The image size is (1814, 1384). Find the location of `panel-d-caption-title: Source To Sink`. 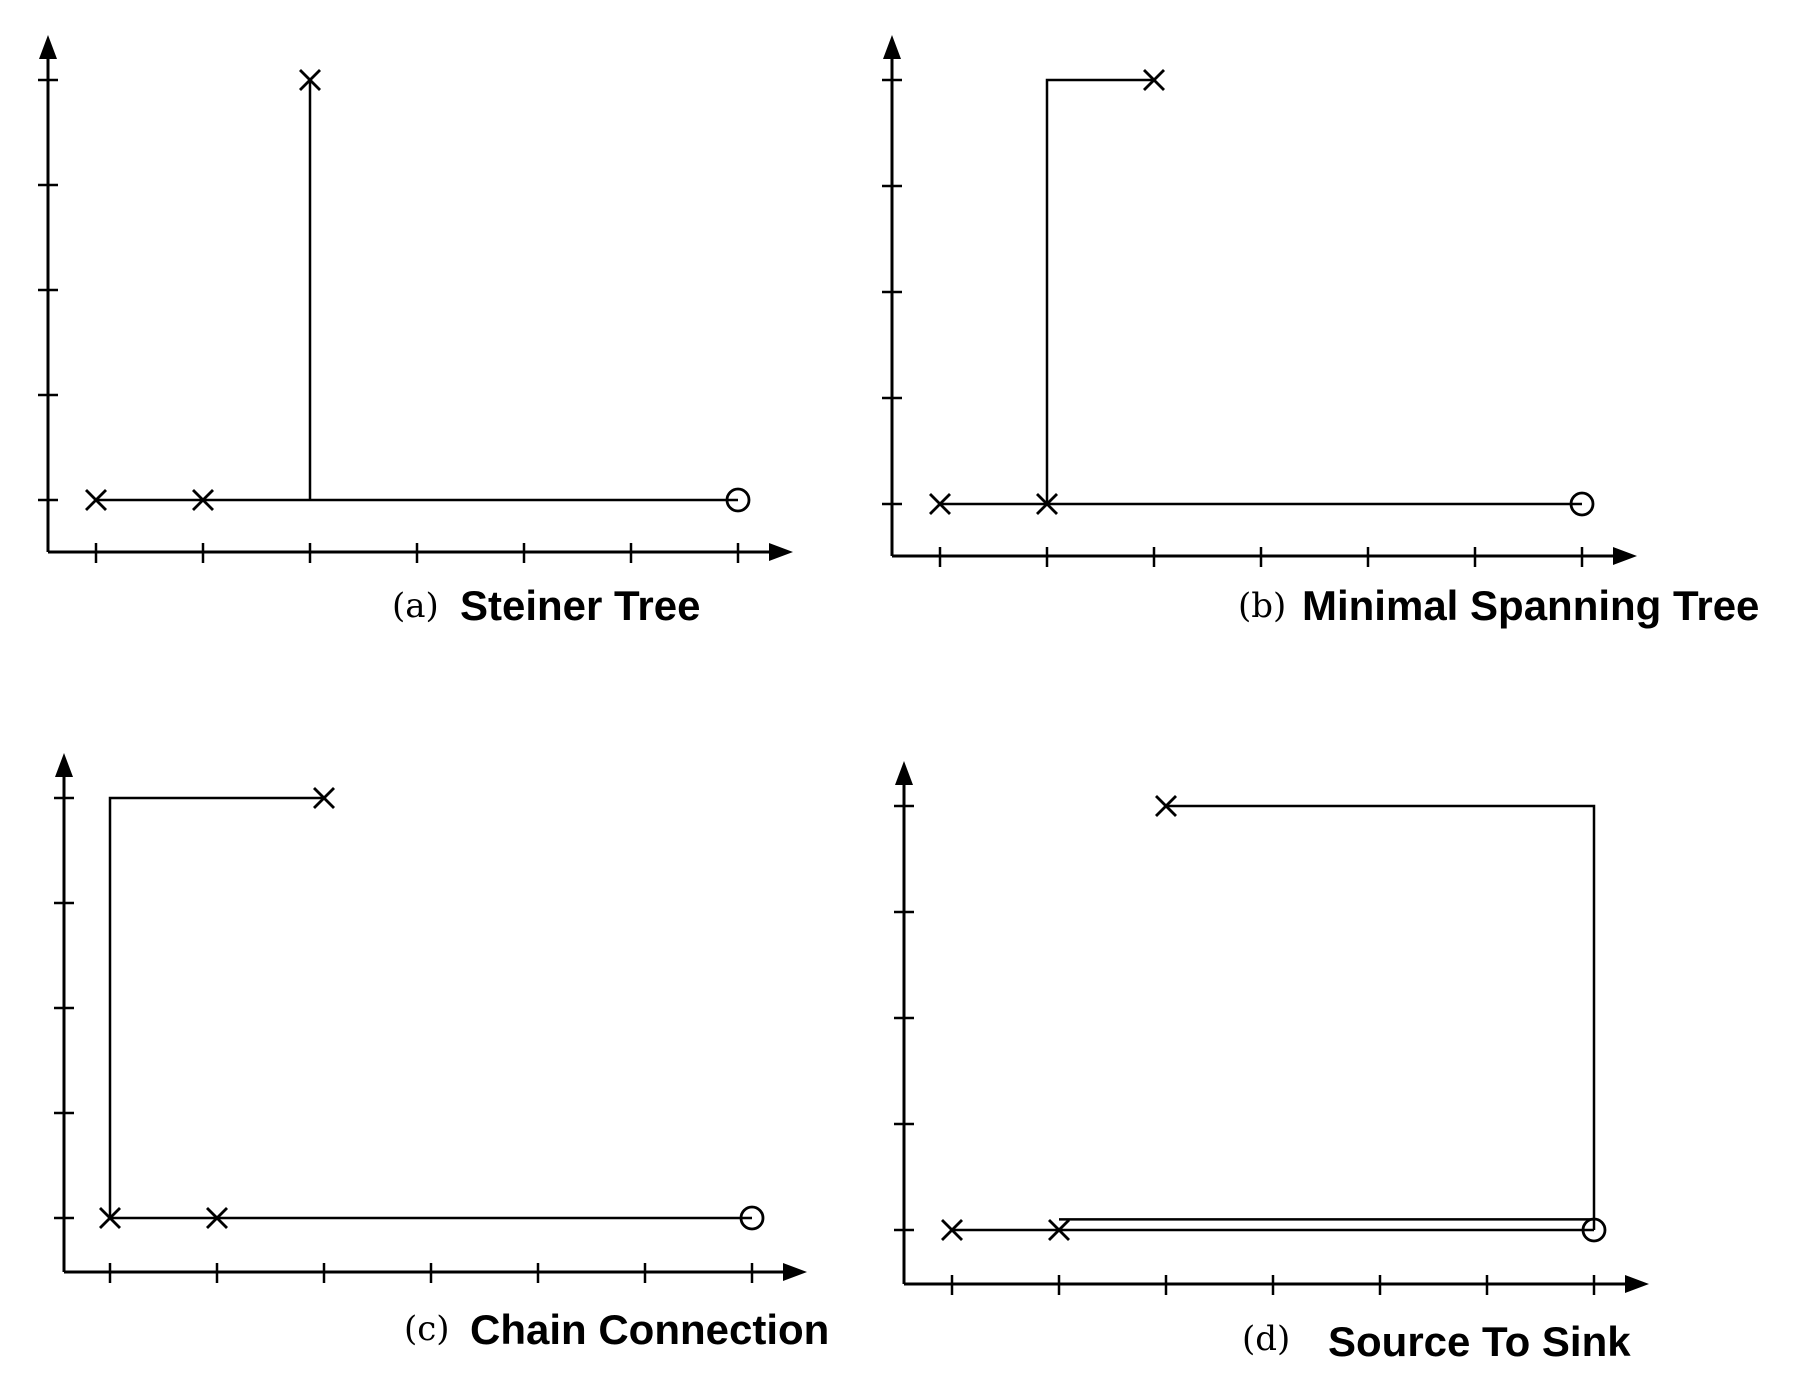

panel-d-caption-title: Source To Sink is located at coordinates (1479, 1341).